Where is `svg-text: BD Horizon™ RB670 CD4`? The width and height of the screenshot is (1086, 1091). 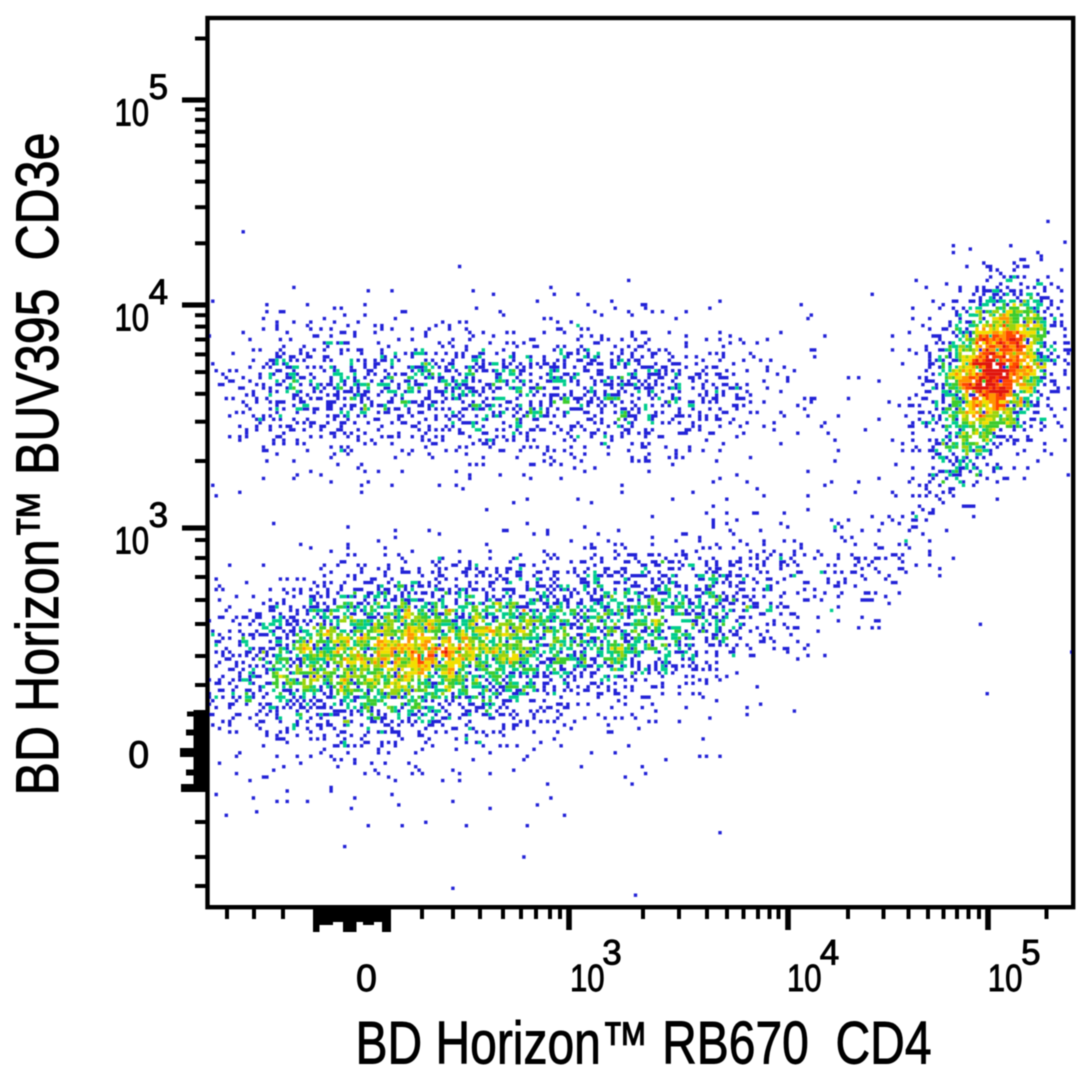
svg-text: BD Horizon™ RB670 CD4 is located at coordinates (644, 1043).